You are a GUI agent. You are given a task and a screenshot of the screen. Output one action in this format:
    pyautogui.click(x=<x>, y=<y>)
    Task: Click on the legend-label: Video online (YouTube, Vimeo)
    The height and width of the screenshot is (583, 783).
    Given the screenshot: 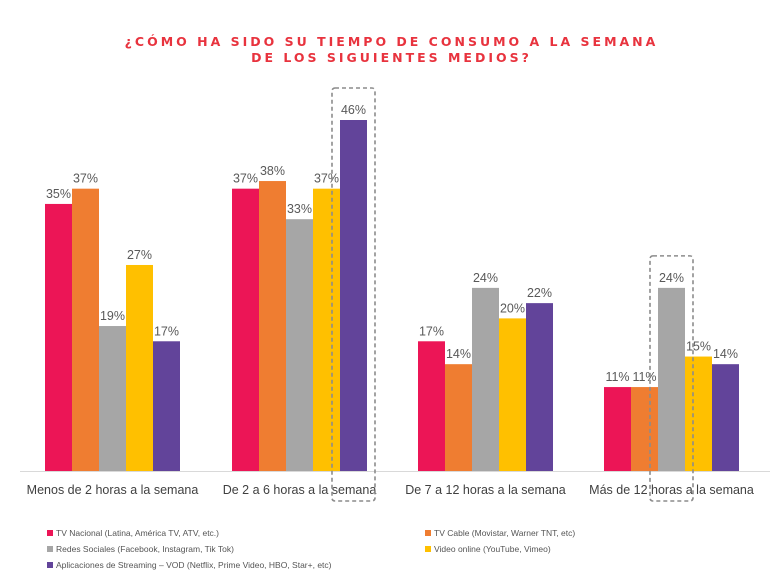 What is the action you would take?
    pyautogui.click(x=492, y=549)
    